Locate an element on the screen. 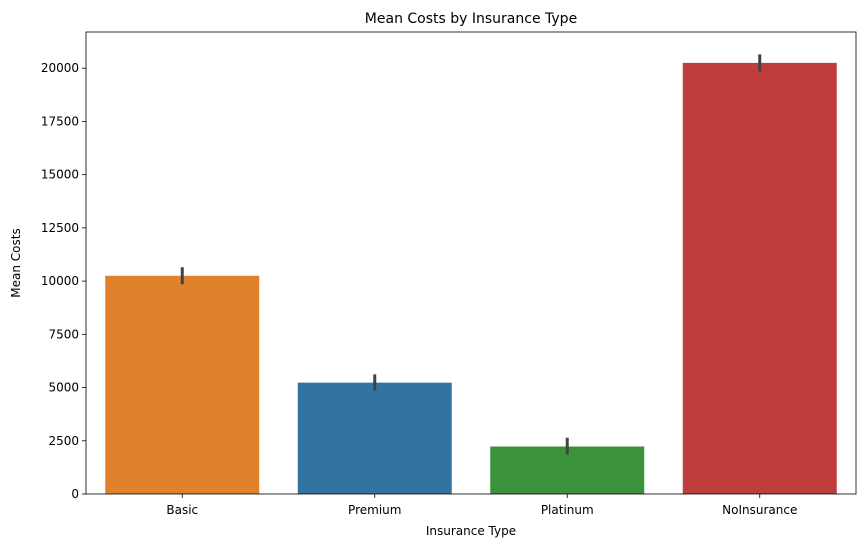 This screenshot has width=868, height=547. y-axis: 0 2500 5000 7500 10000 12500 15000 17500 20000 is located at coordinates (63, 281).